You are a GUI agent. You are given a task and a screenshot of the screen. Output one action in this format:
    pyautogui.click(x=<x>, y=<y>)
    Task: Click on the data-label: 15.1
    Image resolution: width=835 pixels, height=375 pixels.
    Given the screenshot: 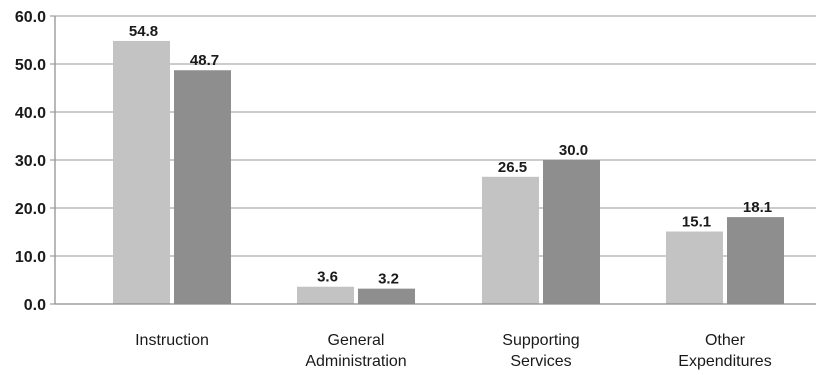 What is the action you would take?
    pyautogui.click(x=696, y=222)
    